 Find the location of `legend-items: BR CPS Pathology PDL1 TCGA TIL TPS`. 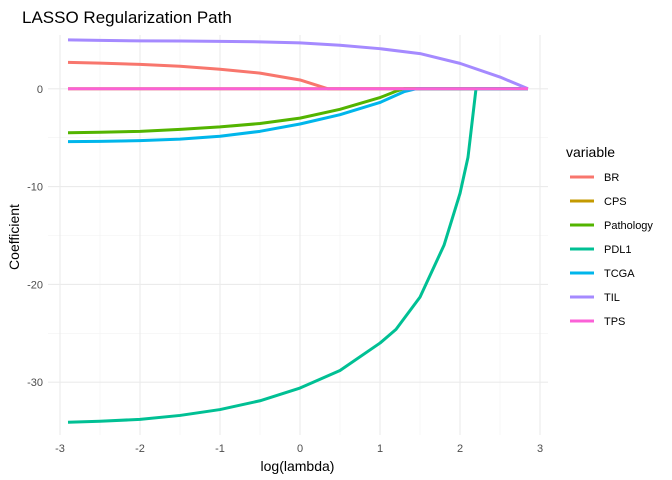

legend-items: BR CPS Pathology PDL1 TCGA TIL TPS is located at coordinates (611, 250).